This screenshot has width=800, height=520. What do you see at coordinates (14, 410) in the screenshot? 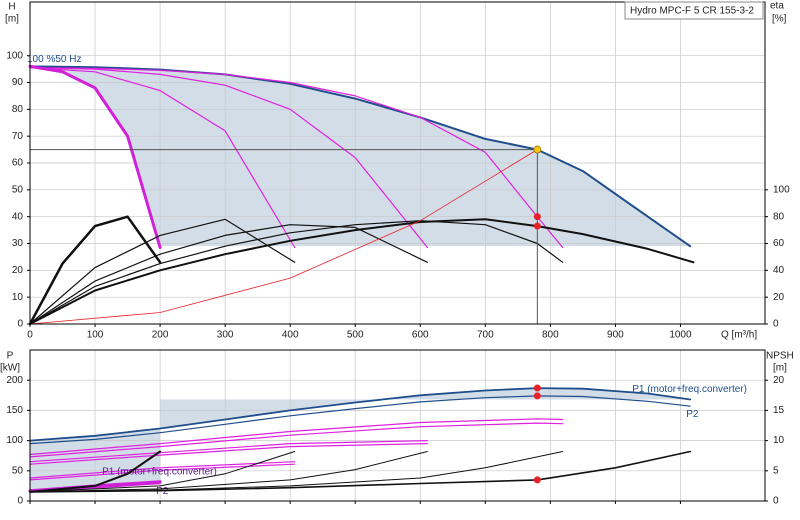
I see `y-tick-label: 150` at bounding box center [14, 410].